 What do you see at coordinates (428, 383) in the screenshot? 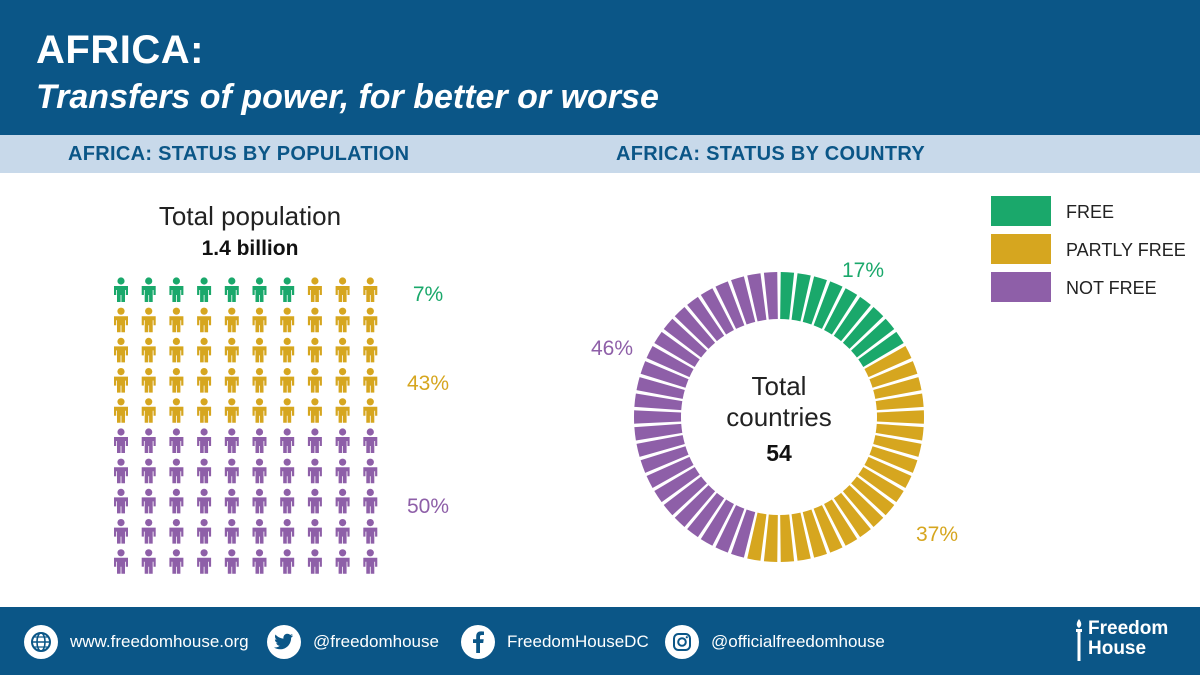
I see `population-pct-label: 43%` at bounding box center [428, 383].